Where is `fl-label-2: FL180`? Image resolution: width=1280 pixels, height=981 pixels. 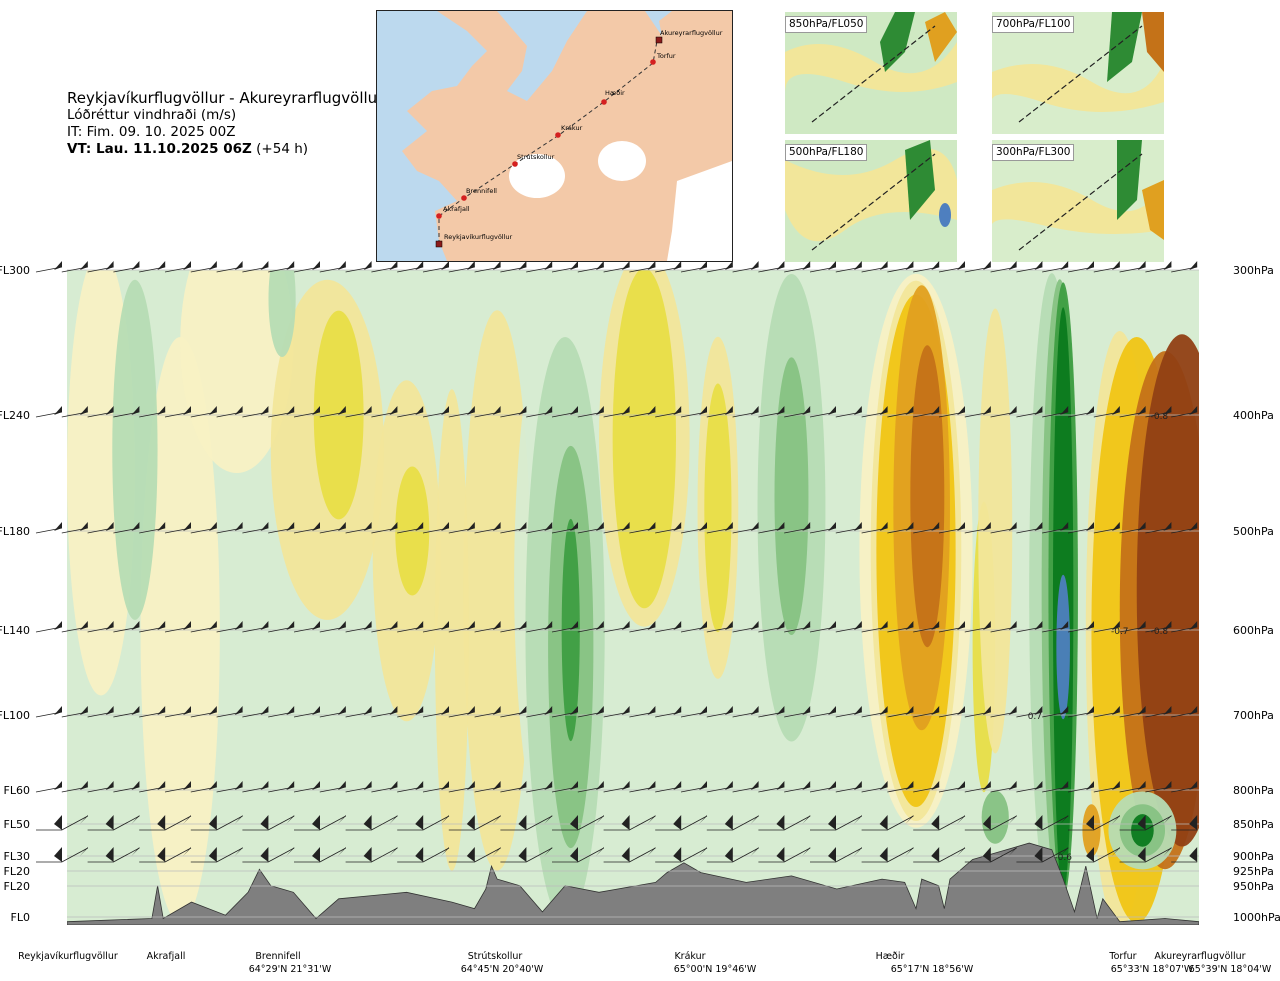 fl-label-2: FL180 is located at coordinates (15, 531).